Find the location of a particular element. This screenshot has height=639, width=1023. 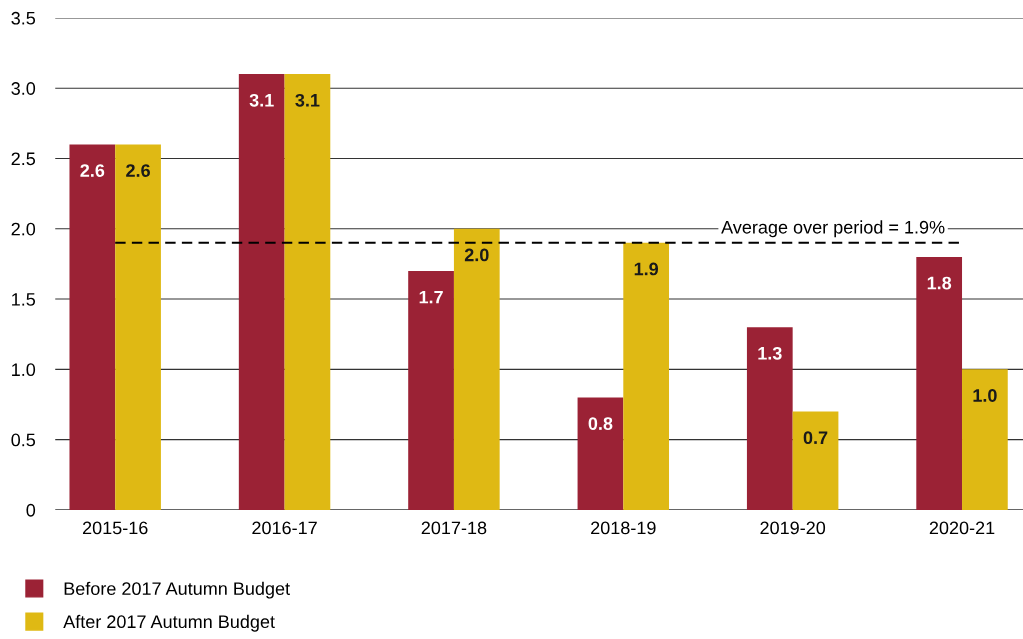

x-tick-label: 2016-17 is located at coordinates (284, 528).